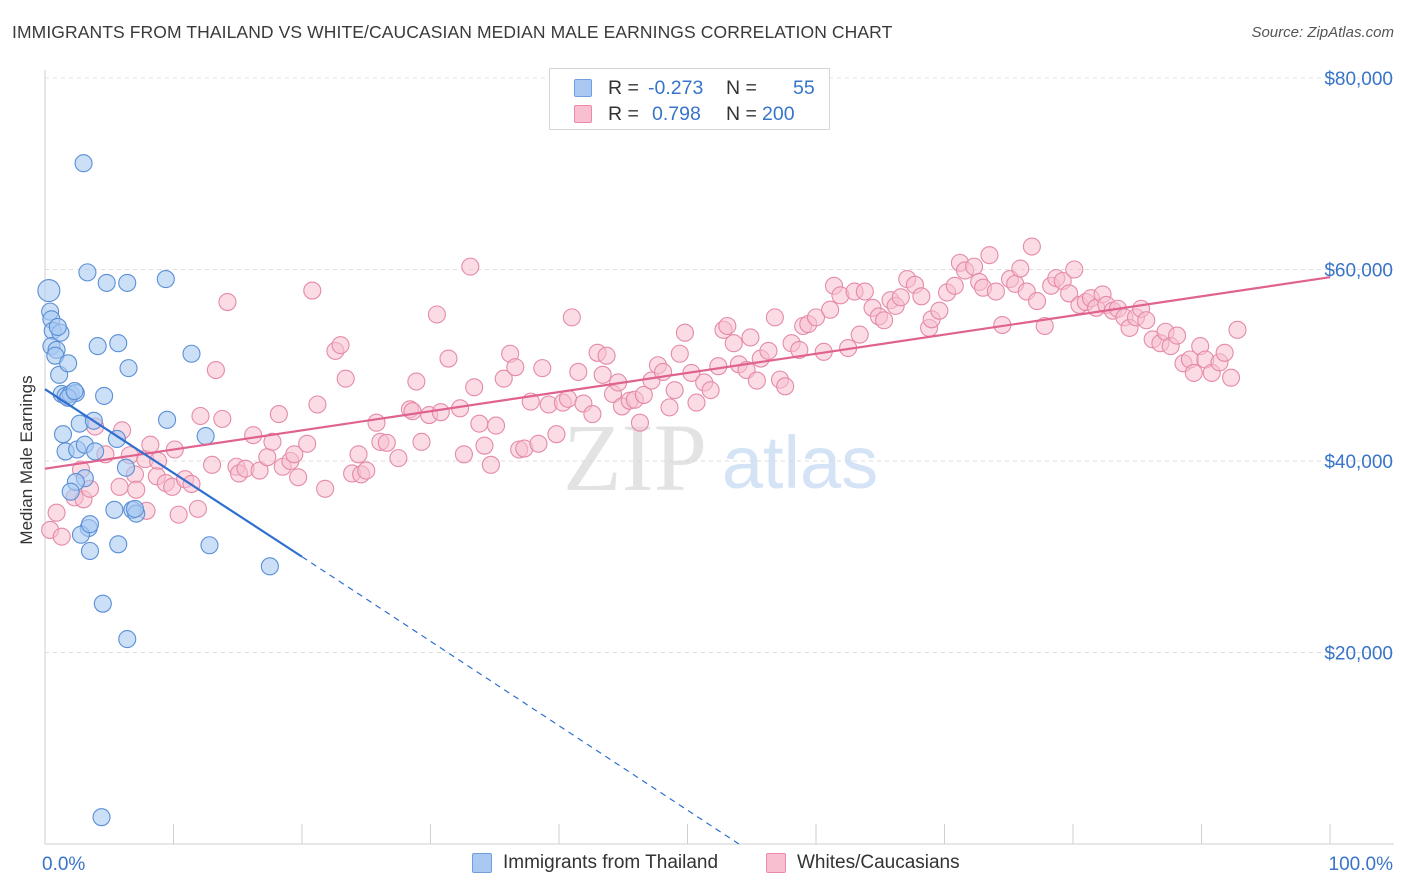  What do you see at coordinates (173, 473) in the screenshot?
I see `thailand-trendline` at bounding box center [173, 473].